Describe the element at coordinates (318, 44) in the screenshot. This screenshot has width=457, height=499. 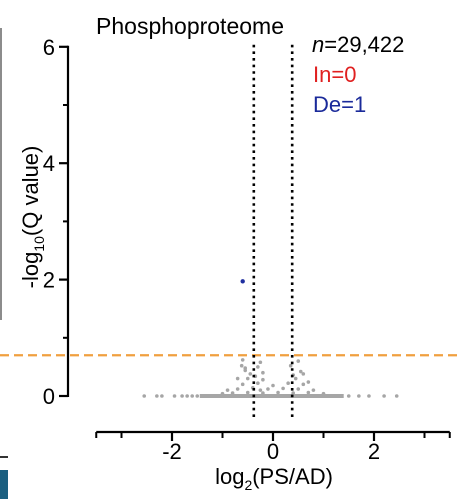
I see `n-count-prefix: n` at that location.